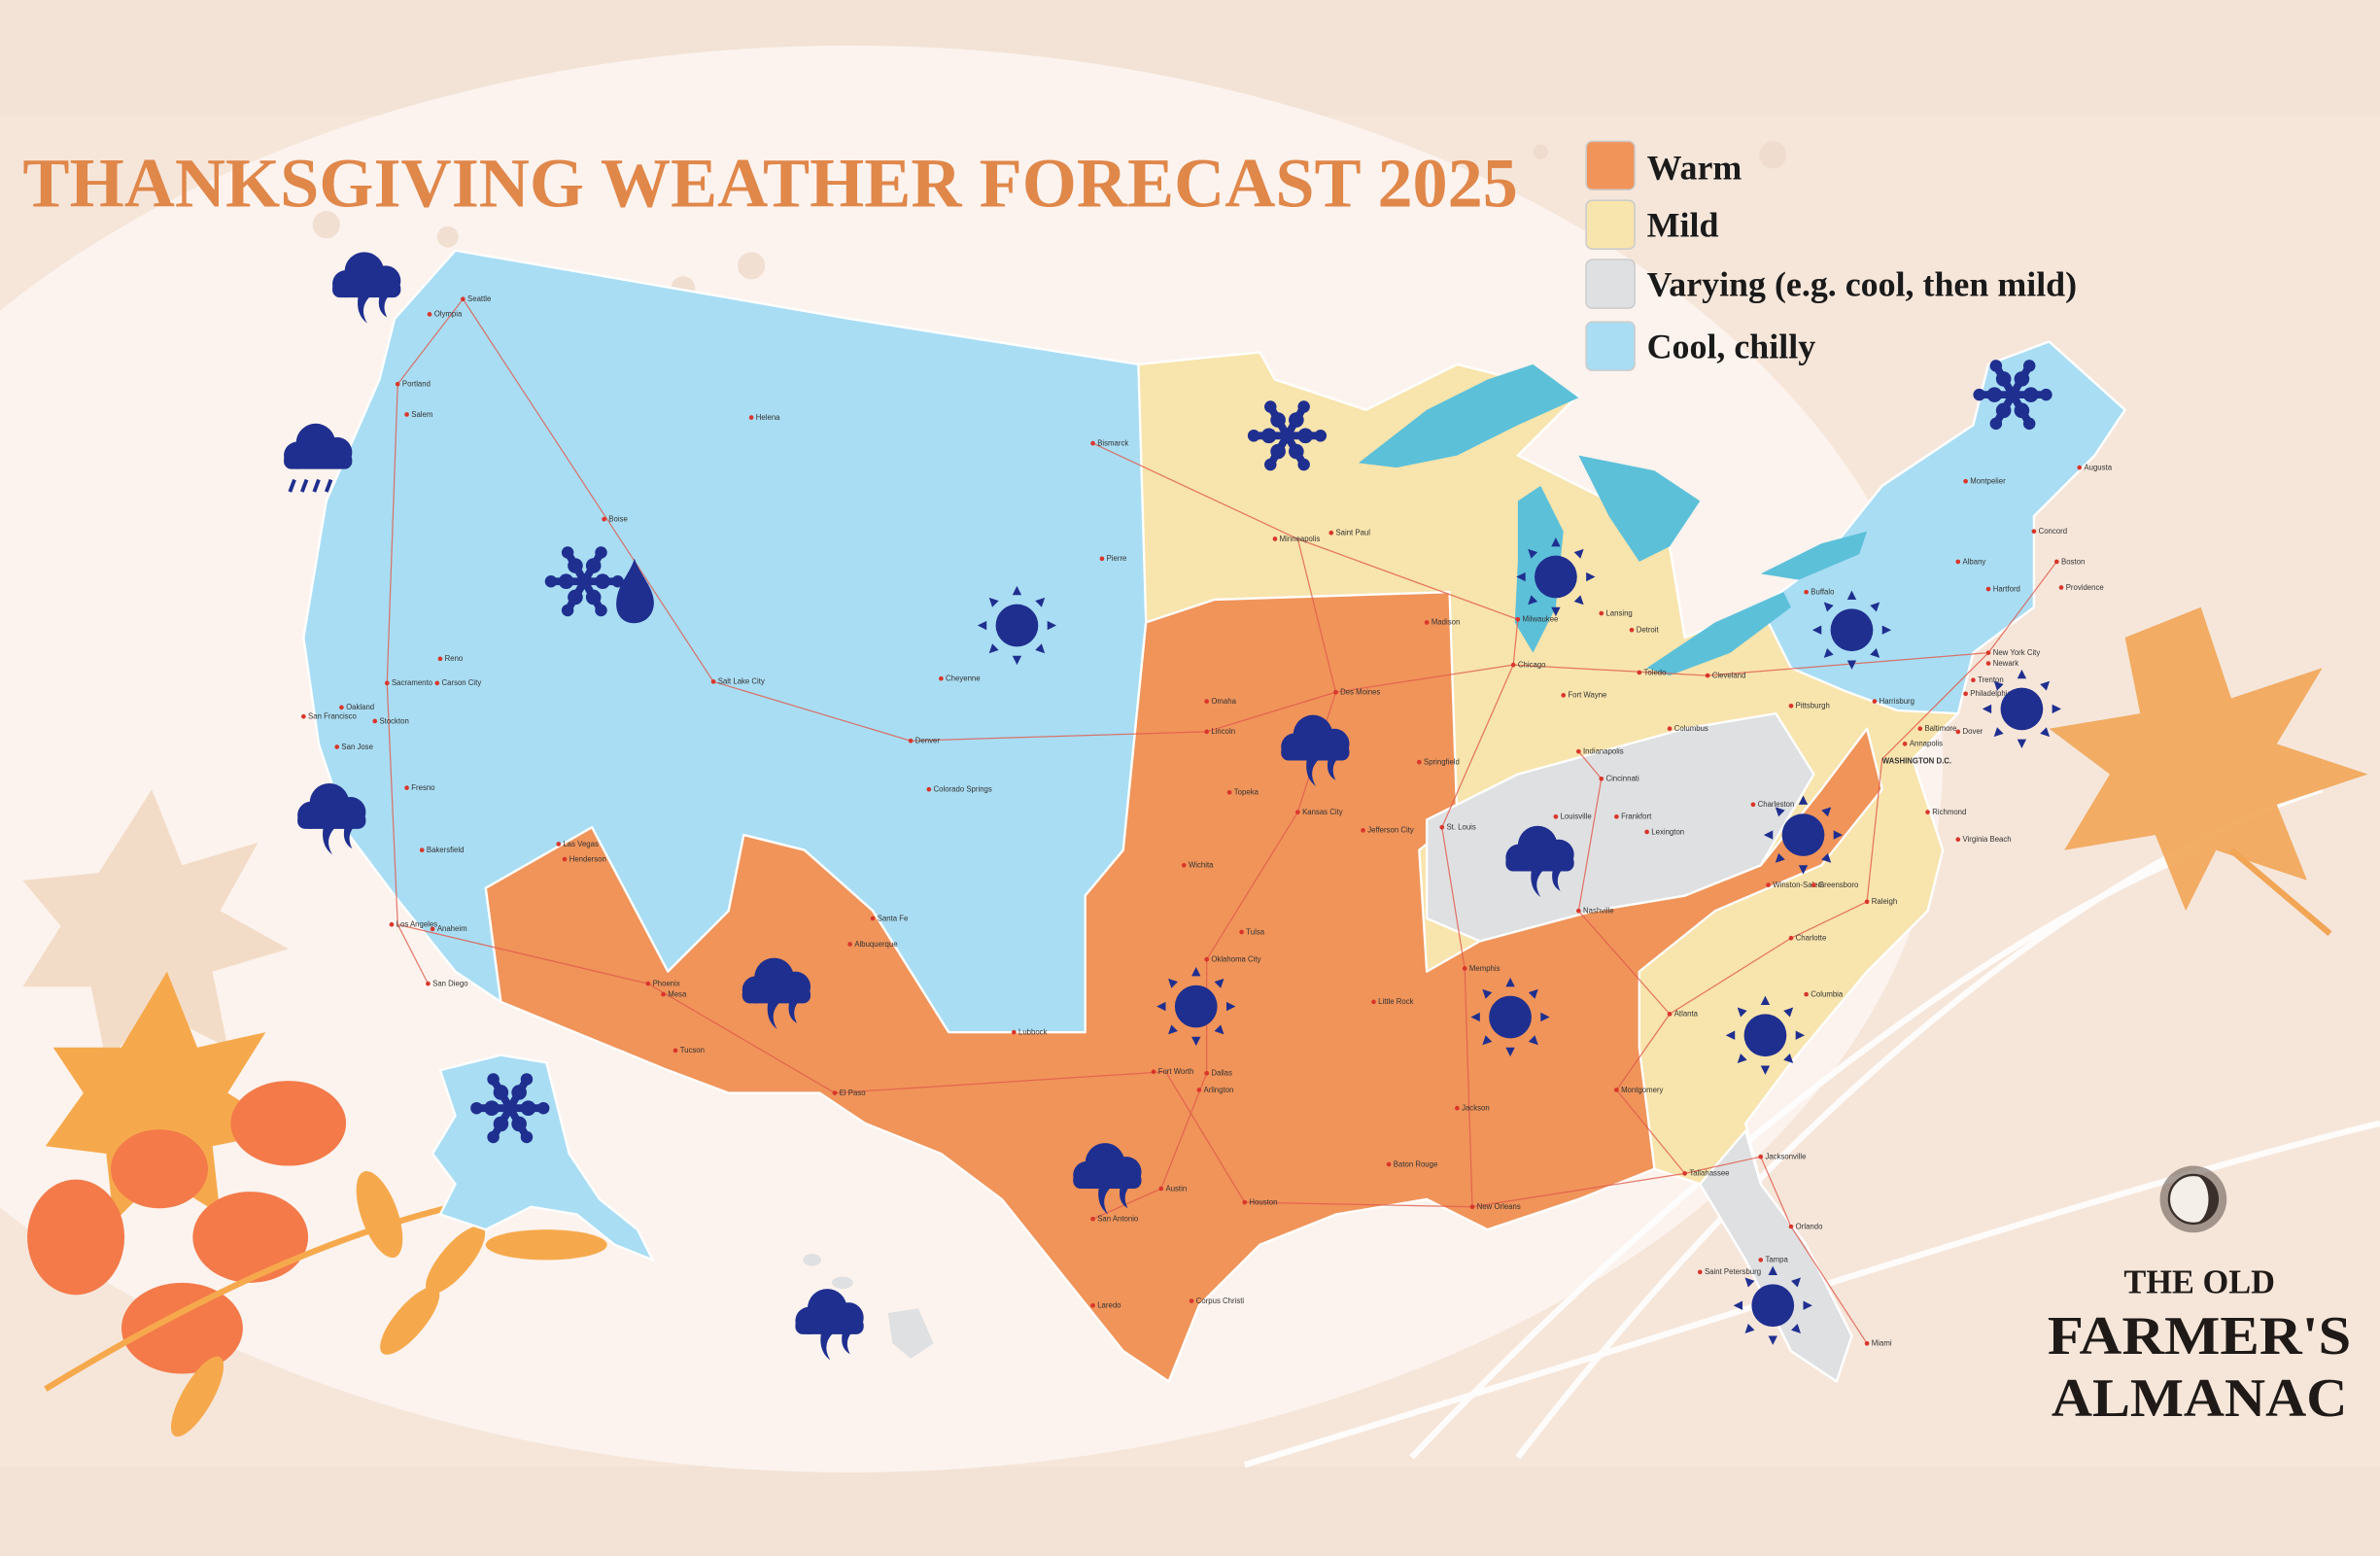 The width and height of the screenshot is (2380, 1556). What do you see at coordinates (1827, 994) in the screenshot?
I see `city-label: Columbia` at bounding box center [1827, 994].